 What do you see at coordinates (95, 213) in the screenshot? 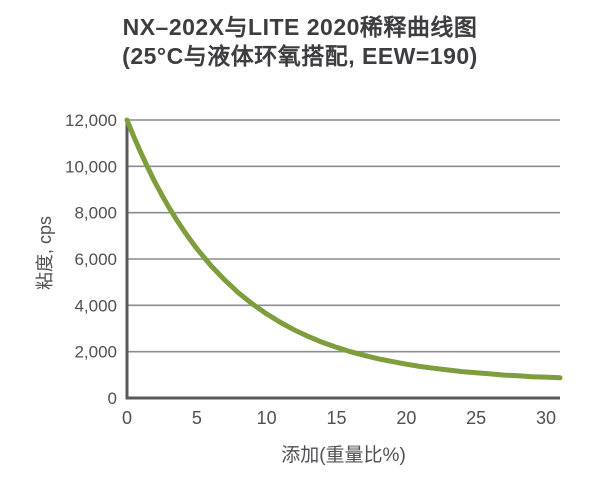
I see `y-tick-label-8000: 8,000` at bounding box center [95, 213].